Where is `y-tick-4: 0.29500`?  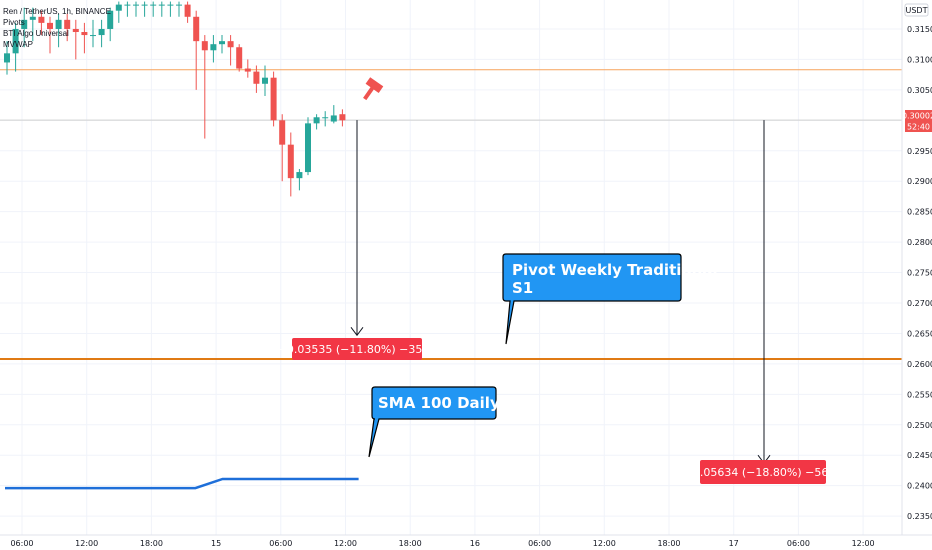 y-tick-4: 0.29500 is located at coordinates (919, 151).